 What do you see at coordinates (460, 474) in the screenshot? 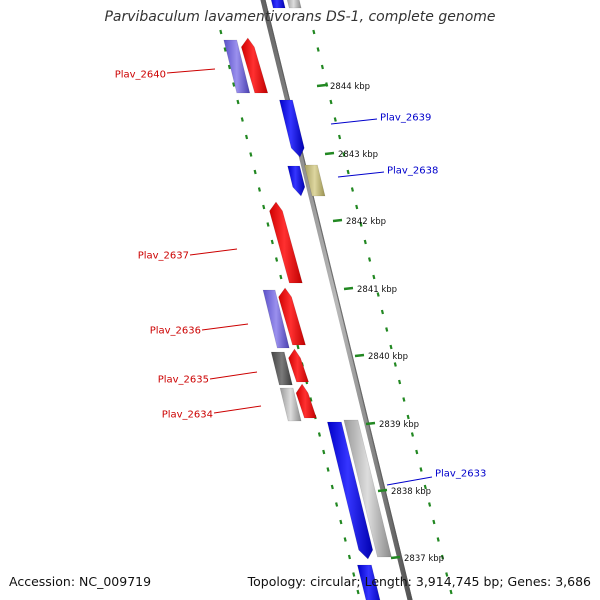
I see `gene-label-plav-2633: Plav_2633` at bounding box center [460, 474].